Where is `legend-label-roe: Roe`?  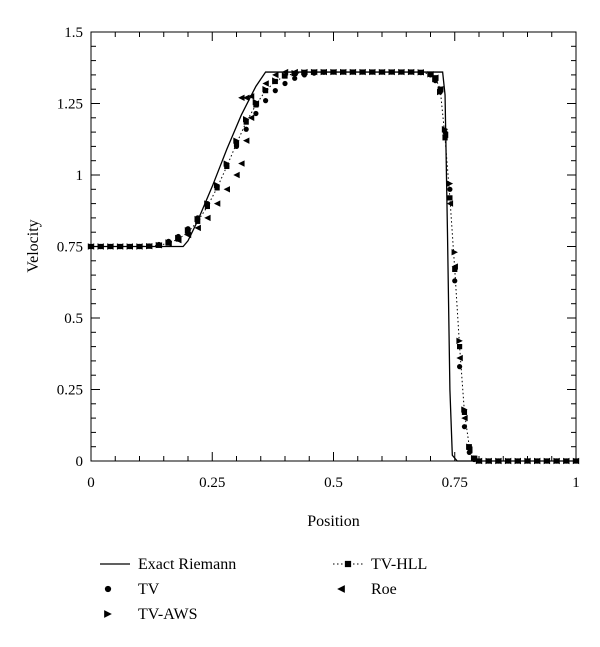 legend-label-roe: Roe is located at coordinates (384, 589).